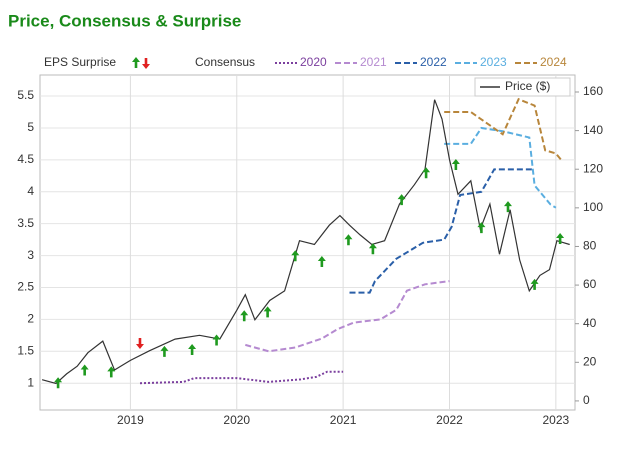 The height and width of the screenshot is (452, 620). I want to click on y2-tick-label: 60, so click(590, 284).